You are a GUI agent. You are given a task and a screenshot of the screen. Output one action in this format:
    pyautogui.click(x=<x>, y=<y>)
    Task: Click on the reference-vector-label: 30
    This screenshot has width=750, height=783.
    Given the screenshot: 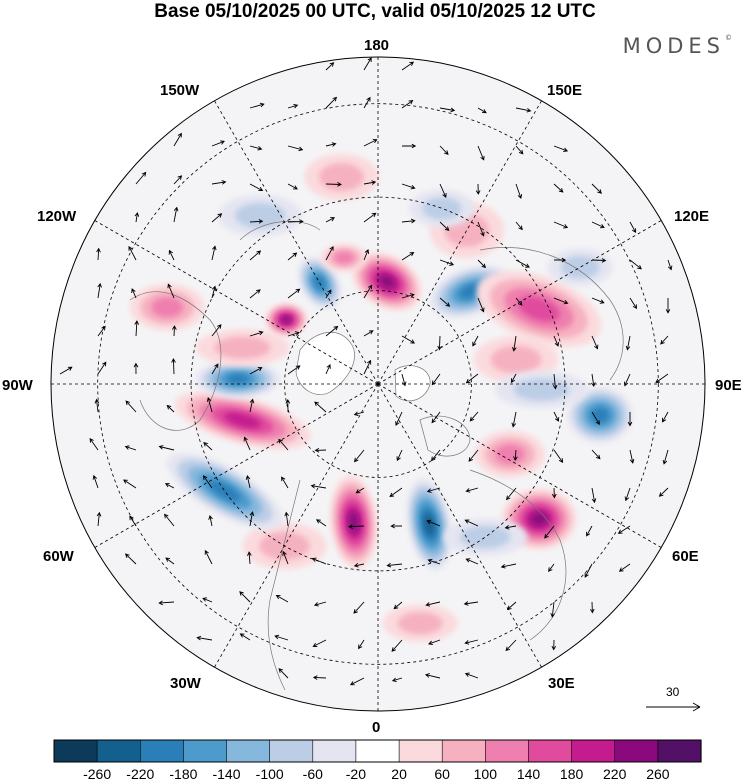 What is the action you would take?
    pyautogui.click(x=673, y=692)
    